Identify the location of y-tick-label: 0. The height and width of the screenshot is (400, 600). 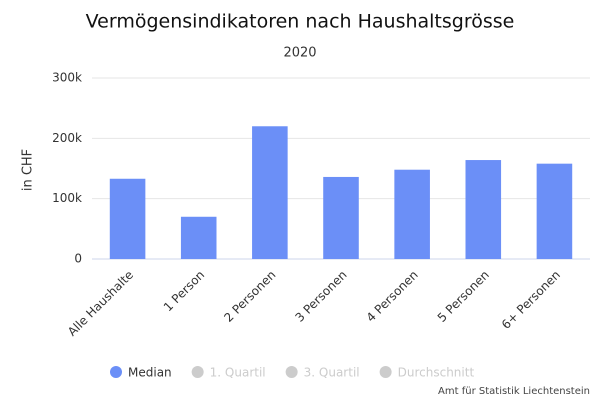
(78, 259).